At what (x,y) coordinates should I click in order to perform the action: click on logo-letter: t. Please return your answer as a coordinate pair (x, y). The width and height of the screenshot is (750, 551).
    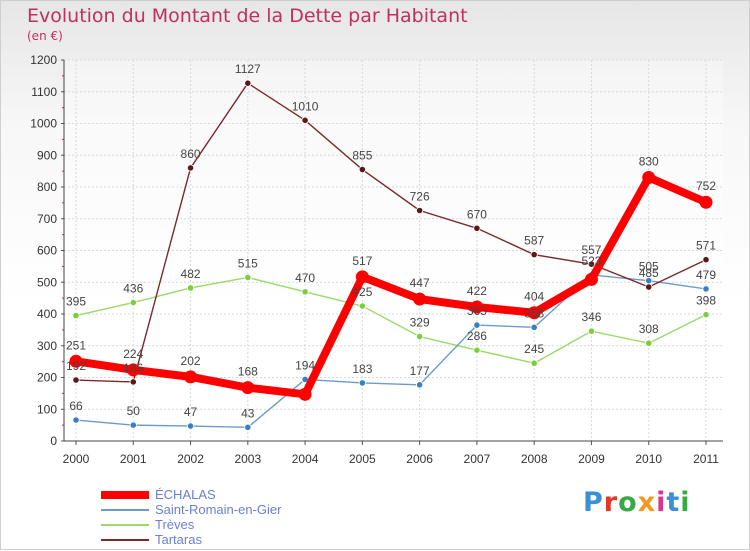
    Looking at the image, I should click on (673, 502).